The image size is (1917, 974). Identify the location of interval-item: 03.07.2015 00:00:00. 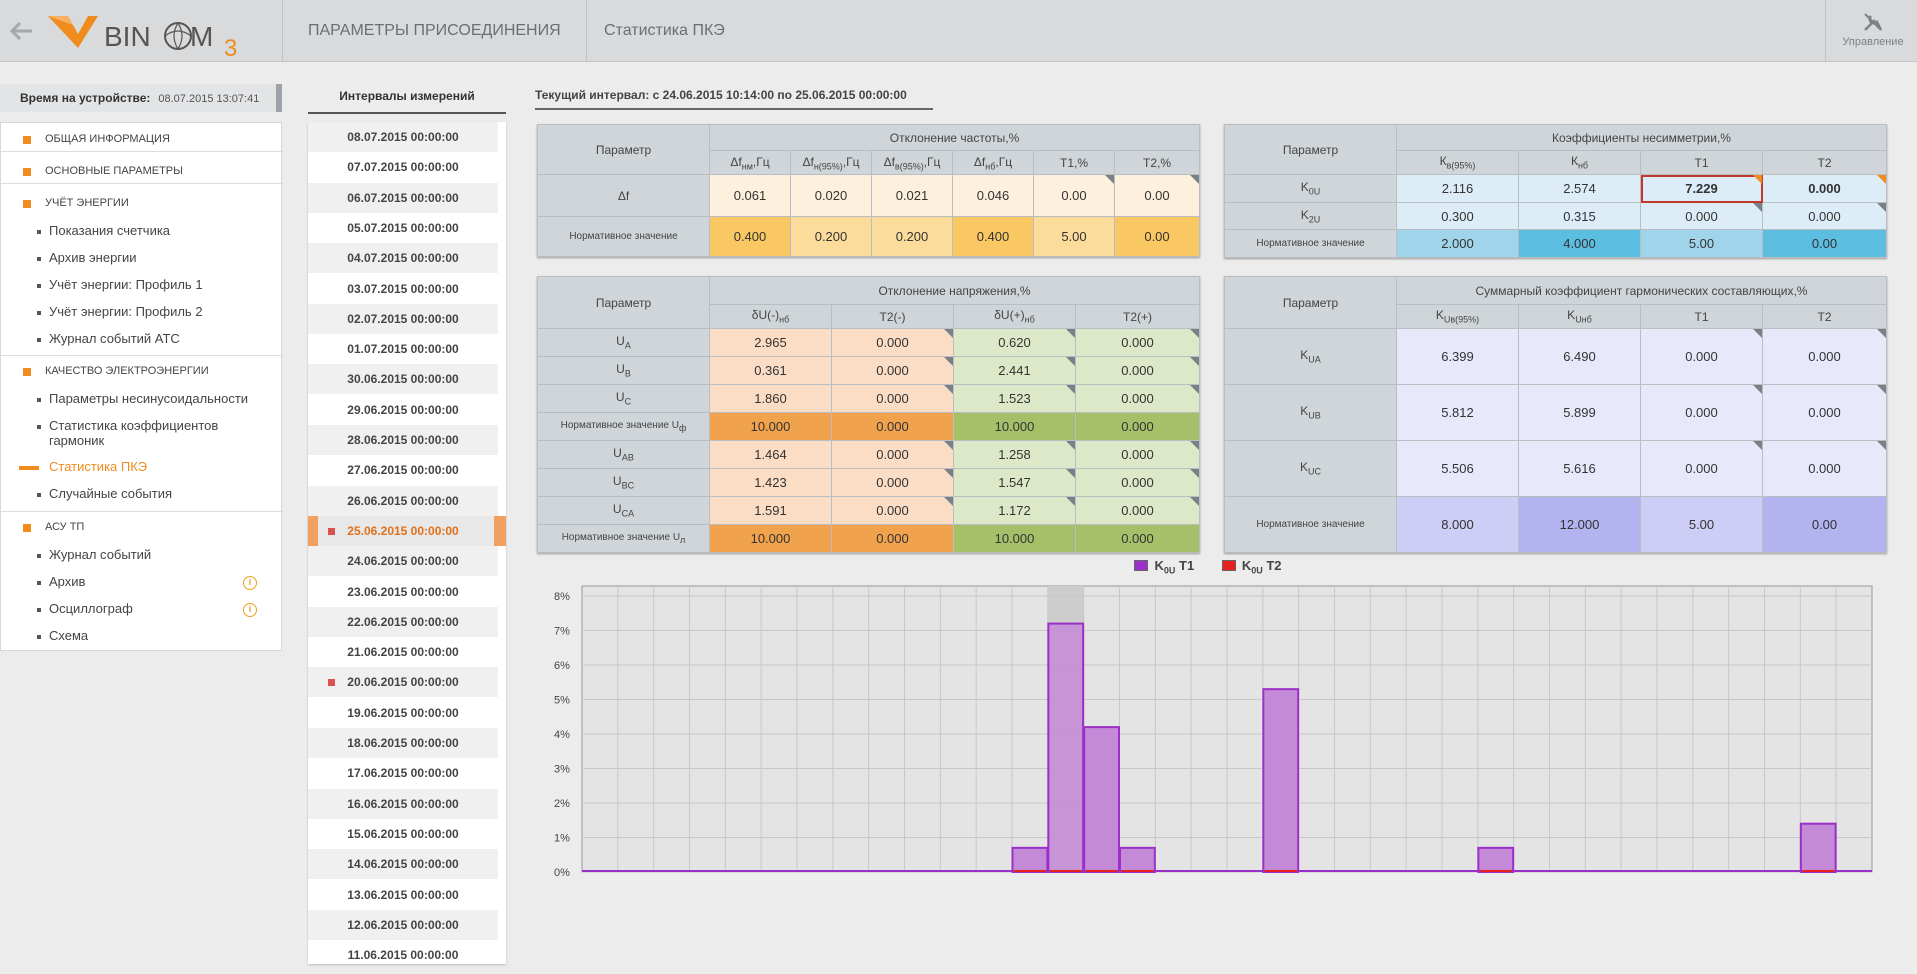
(403, 289).